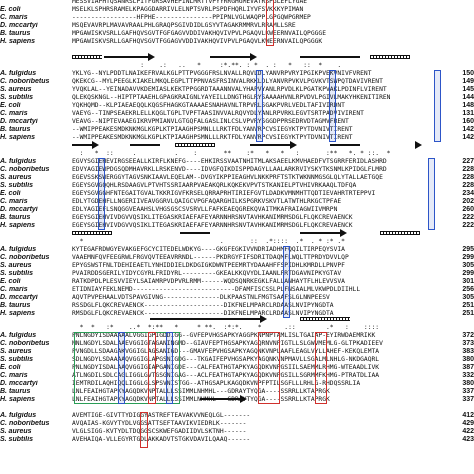 This screenshot has width=474, height=474. What do you see at coordinates (468, 201) in the screenshot?
I see `residue-number: 202` at bounding box center [468, 201].